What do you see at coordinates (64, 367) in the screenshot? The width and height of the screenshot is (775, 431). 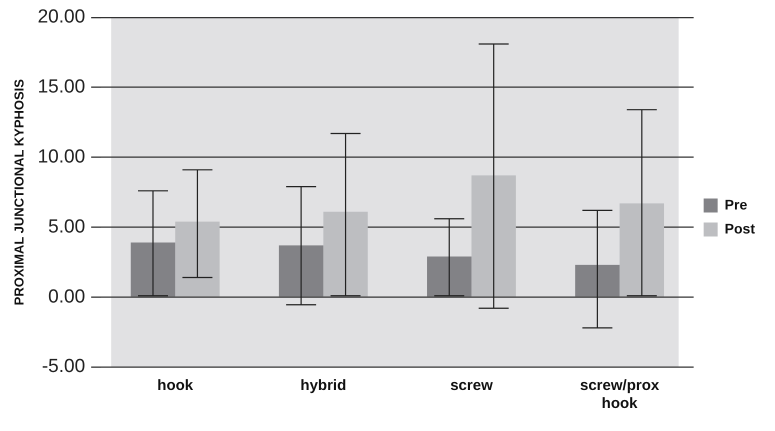 I see `y-tick-label: -5.00` at bounding box center [64, 367].